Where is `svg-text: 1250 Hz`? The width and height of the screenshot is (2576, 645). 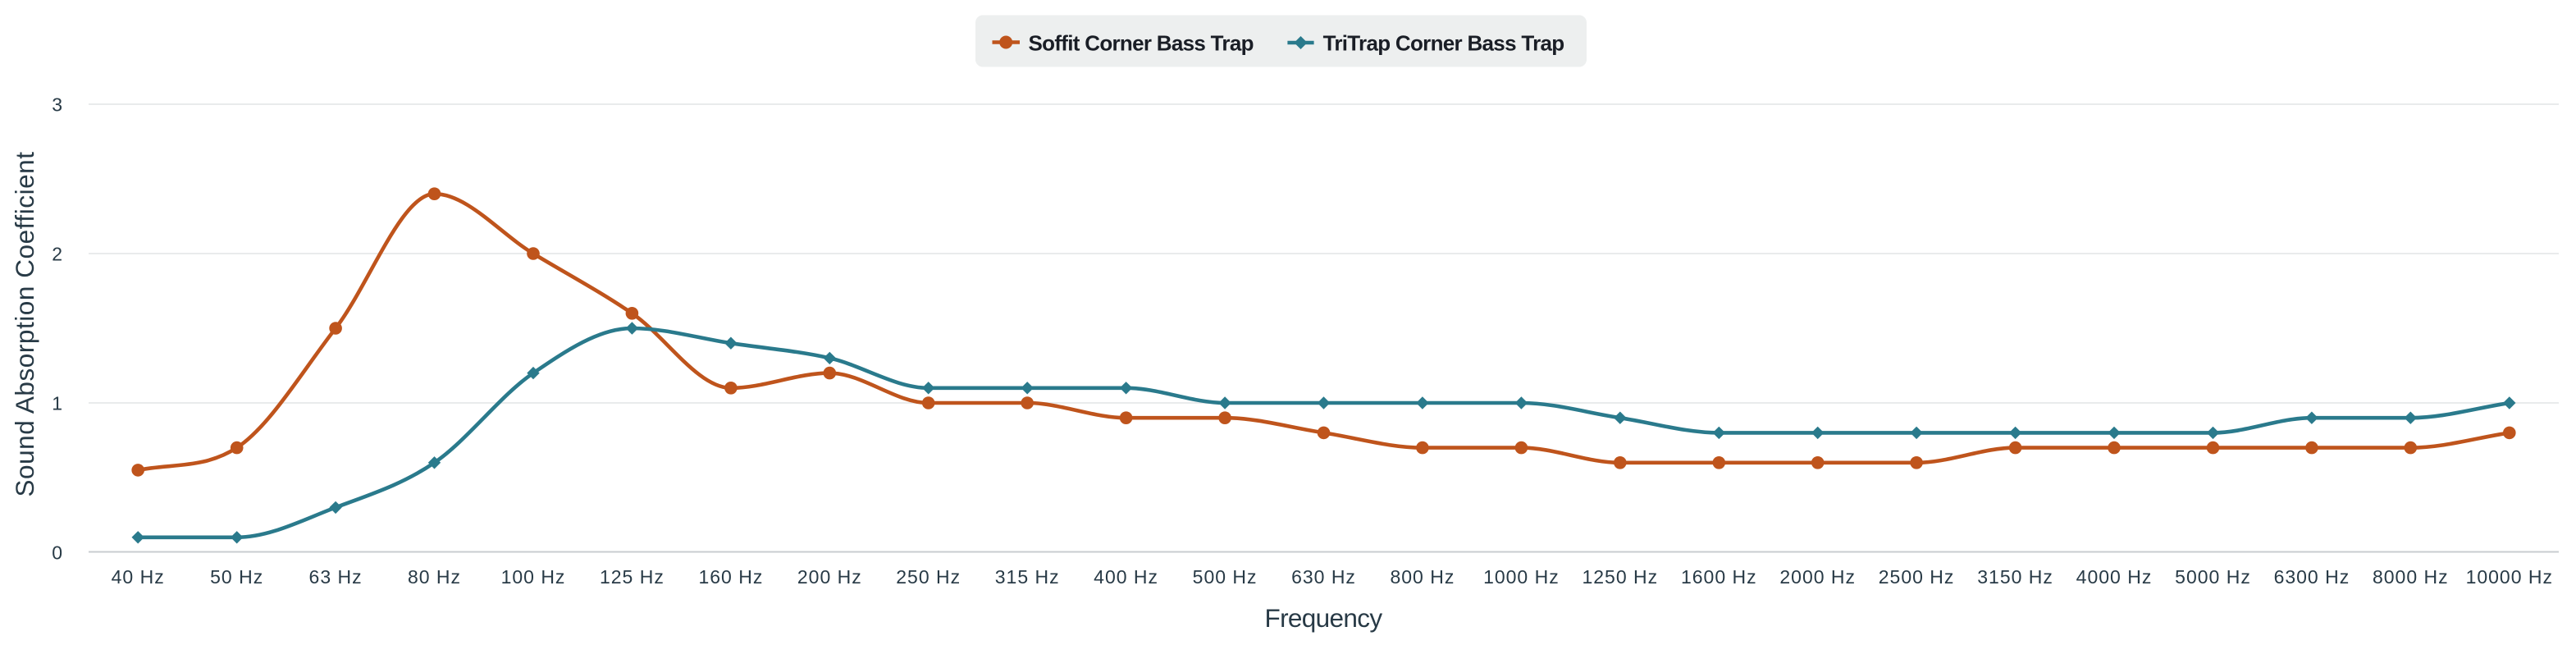
svg-text: 1250 Hz is located at coordinates (1620, 577).